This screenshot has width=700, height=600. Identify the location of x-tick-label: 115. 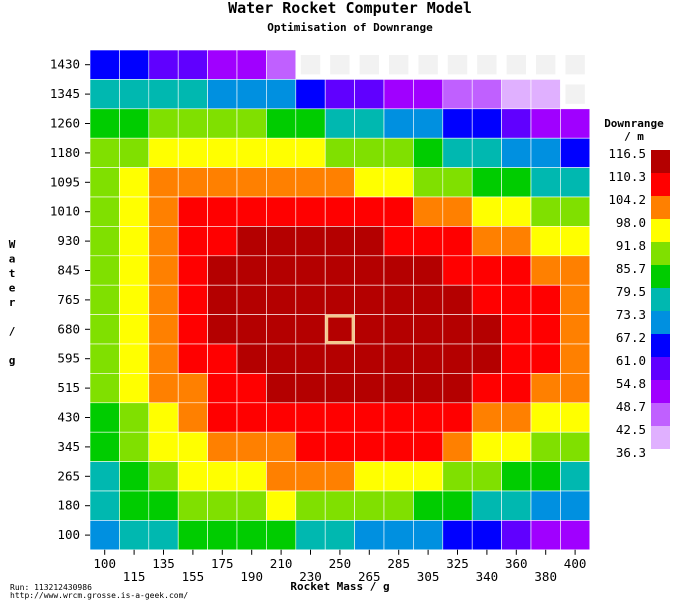
(134, 576).